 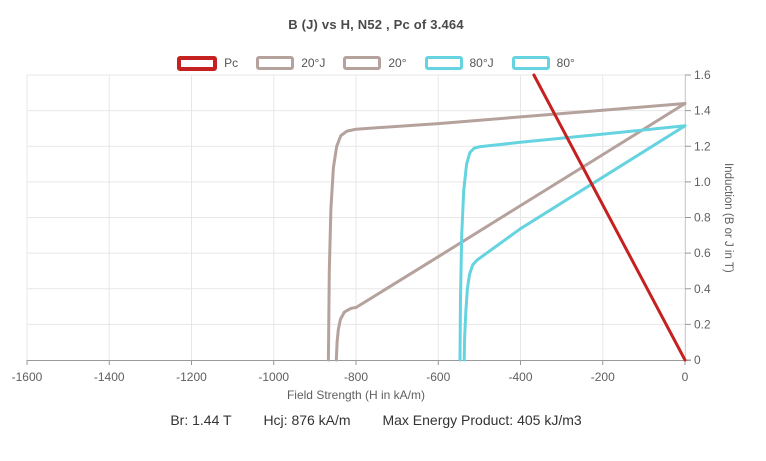 I want to click on x-tick-label: -200, so click(x=603, y=377).